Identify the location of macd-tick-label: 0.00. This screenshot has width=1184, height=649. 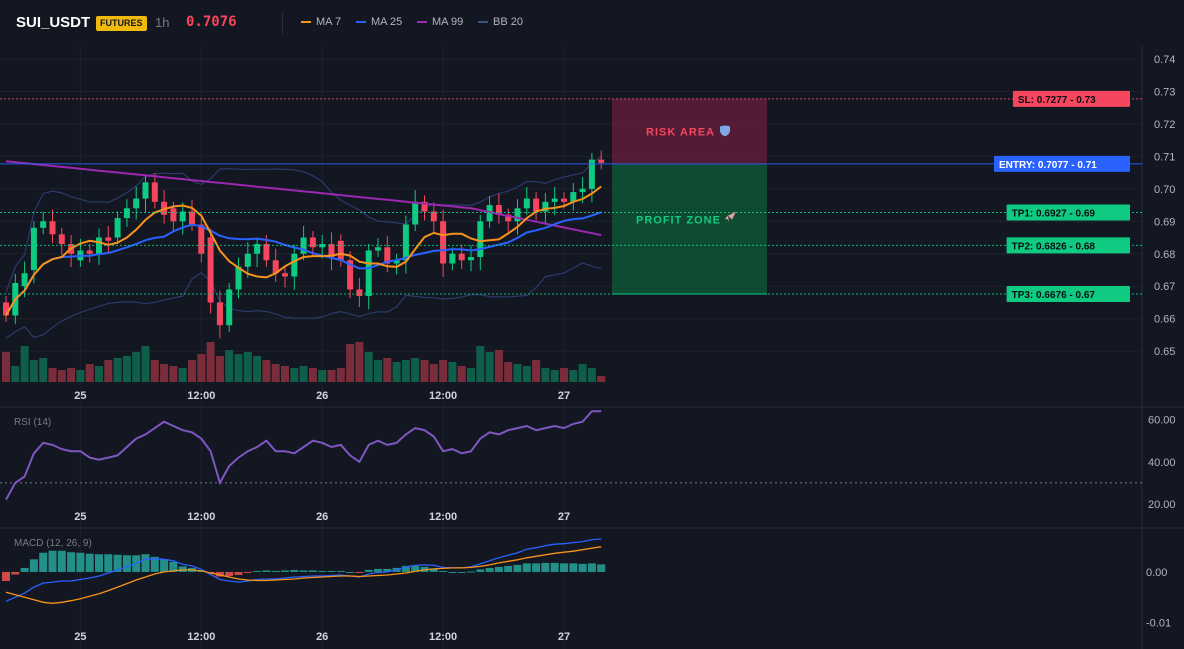
(1156, 573).